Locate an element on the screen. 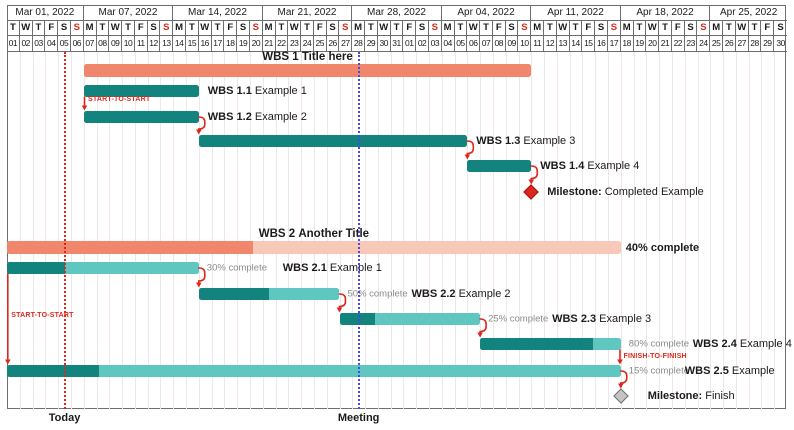  day-number-cell: 01 is located at coordinates (13, 44).